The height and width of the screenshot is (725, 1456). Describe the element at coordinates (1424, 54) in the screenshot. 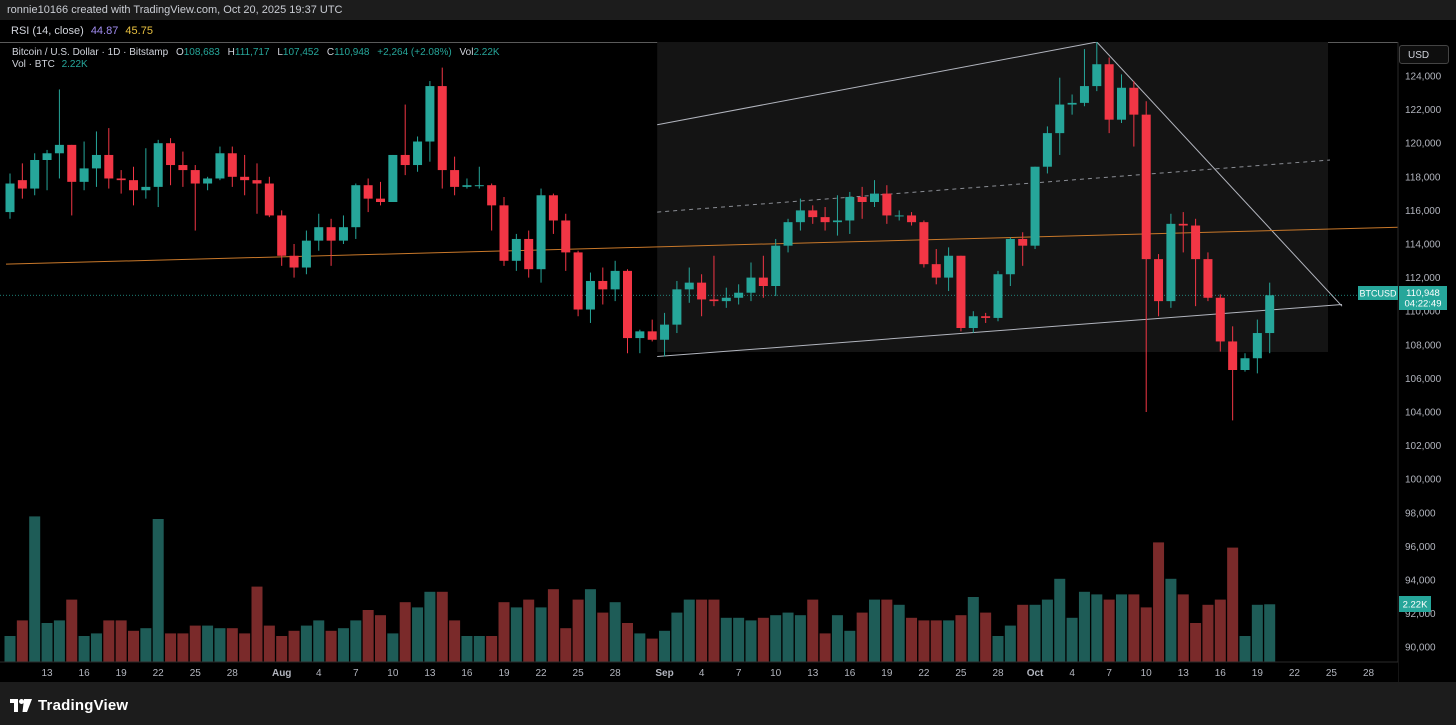

I see `currency-button: USD` at that location.